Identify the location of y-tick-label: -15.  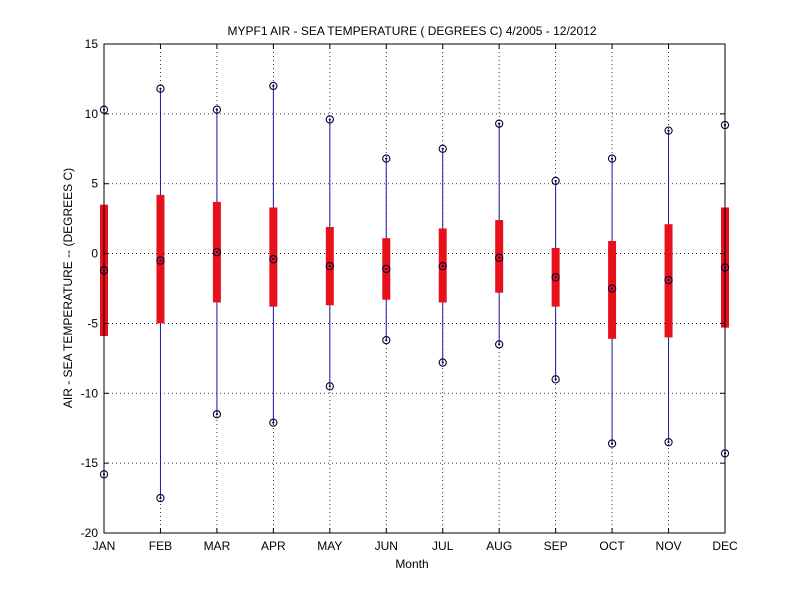
(90, 463).